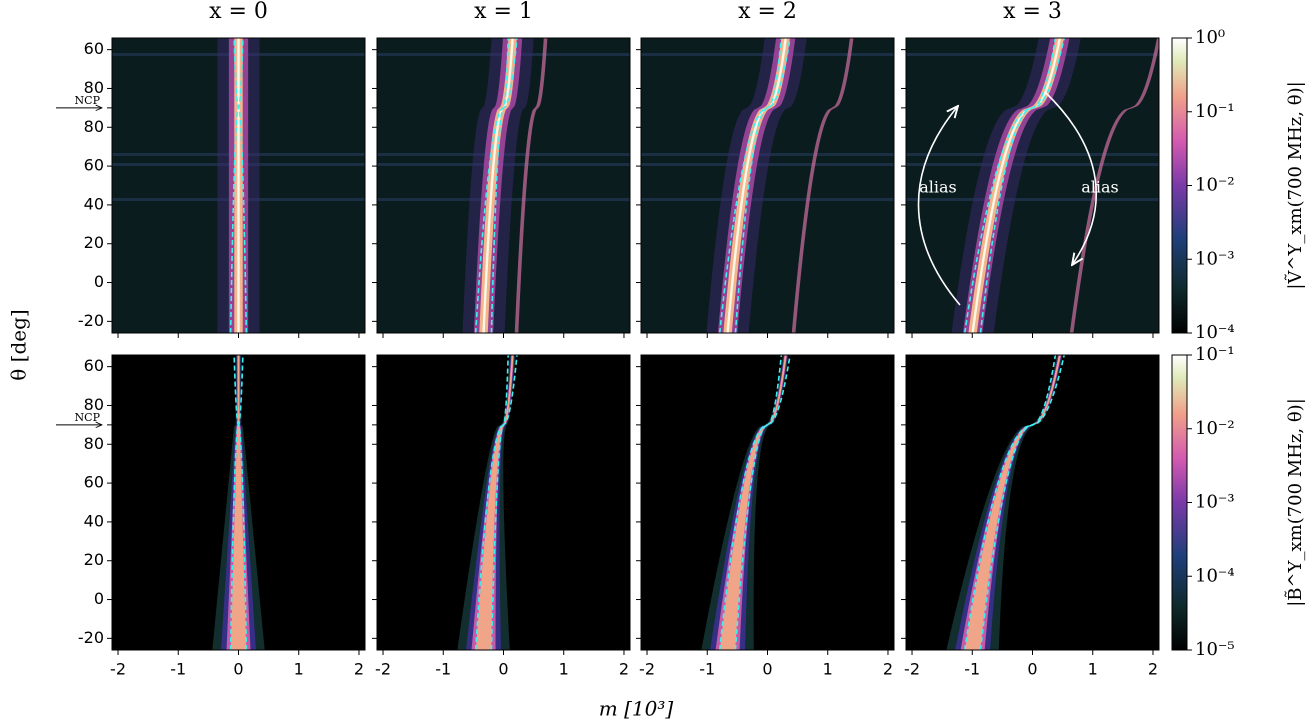  I want to click on colorbar-tick-label: 10⁻⁵, so click(1215, 649).